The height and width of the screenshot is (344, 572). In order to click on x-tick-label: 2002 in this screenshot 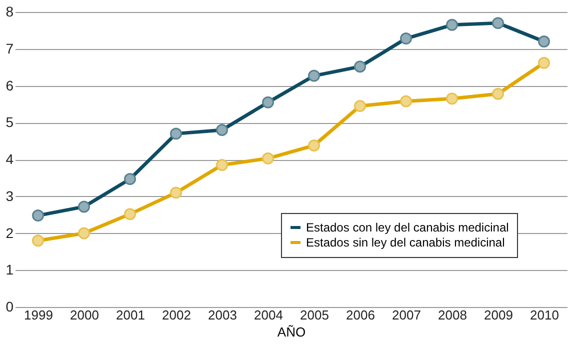, I will do `click(176, 315)`.